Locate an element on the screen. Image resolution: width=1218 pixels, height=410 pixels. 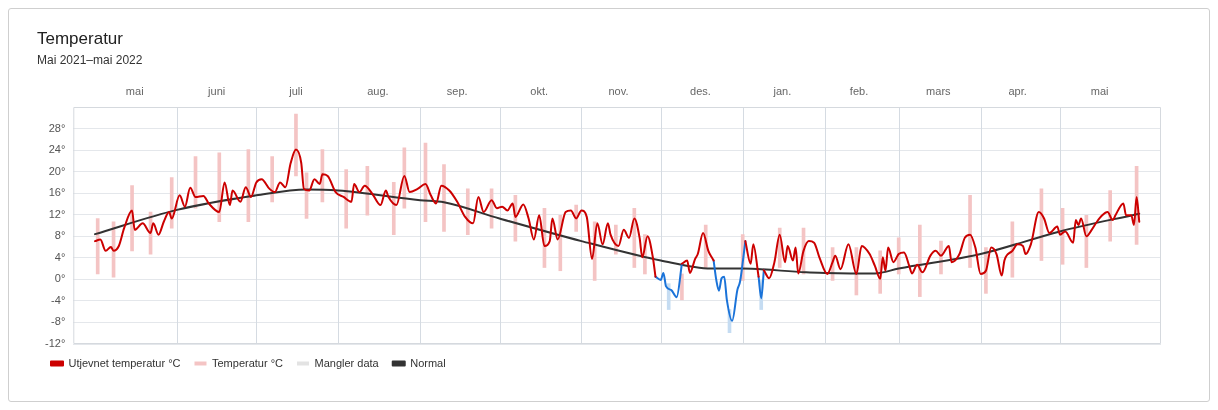
y-tick-label: 28° is located at coordinates (57, 127).